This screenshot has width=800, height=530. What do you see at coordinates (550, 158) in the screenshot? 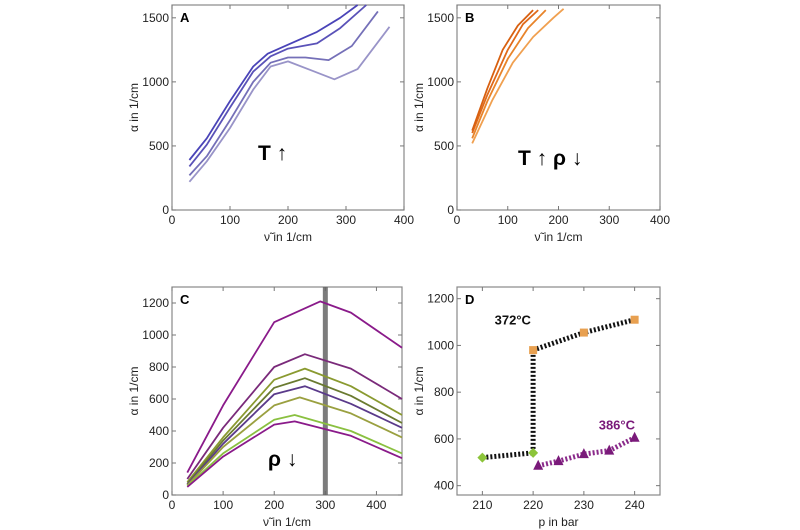
I see `trend-annotation: T ↑ ρ ↓` at bounding box center [550, 158].